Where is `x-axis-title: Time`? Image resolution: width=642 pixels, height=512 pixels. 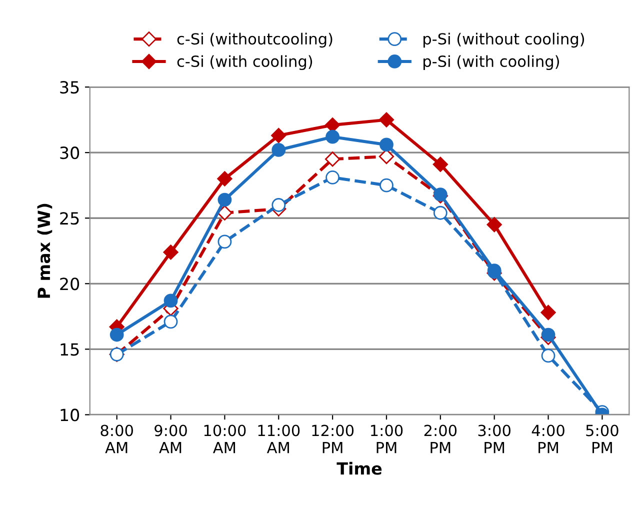
x-axis-title: Time is located at coordinates (359, 468).